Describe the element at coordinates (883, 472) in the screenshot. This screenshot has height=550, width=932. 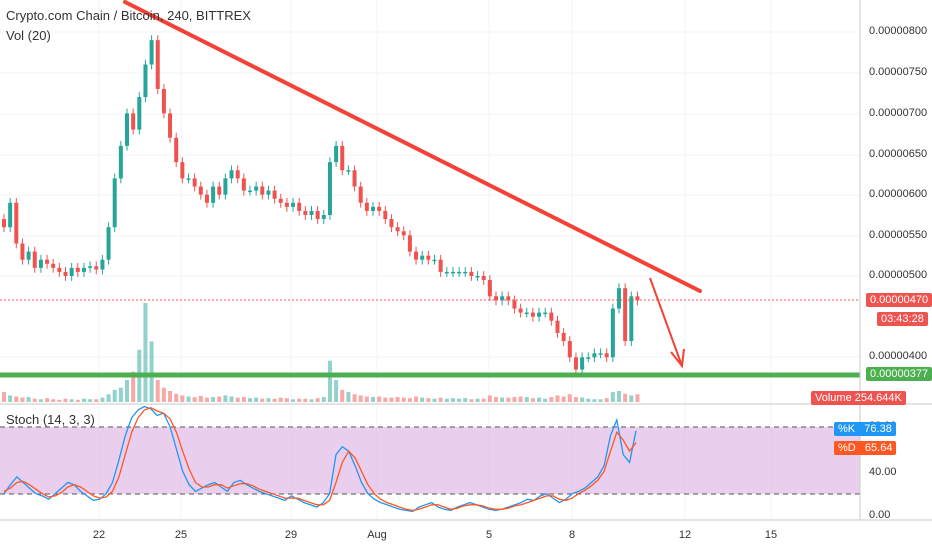
I see `stoch-axis-tick-label: 40.00` at that location.